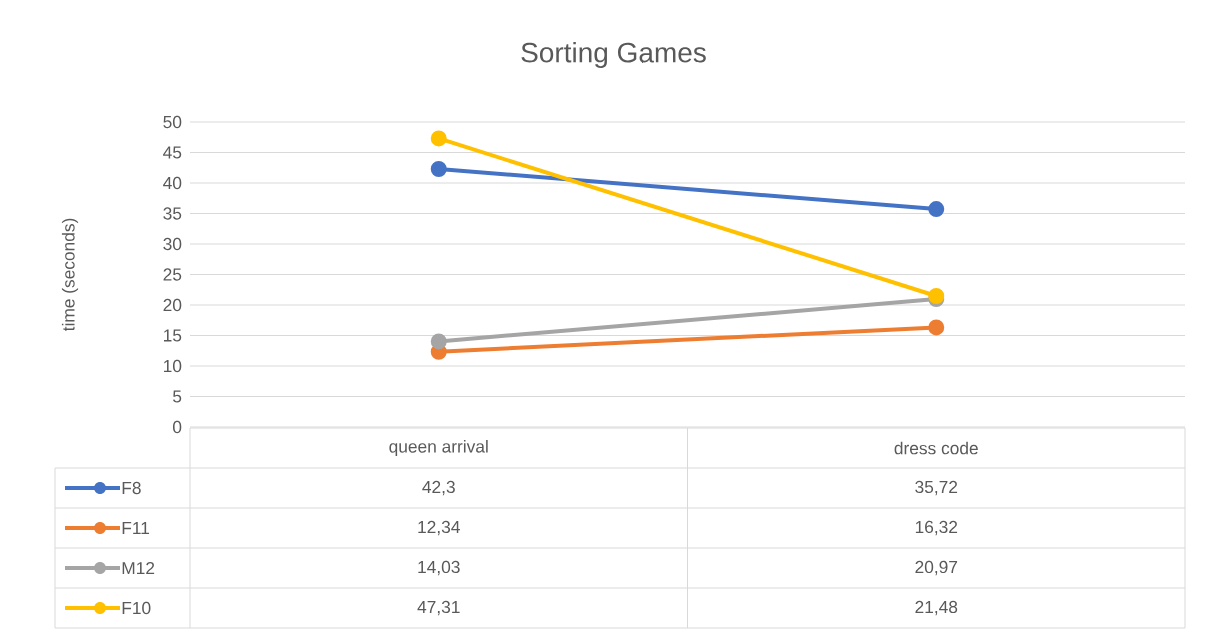  I want to click on data-label: 21,48, so click(936, 608).